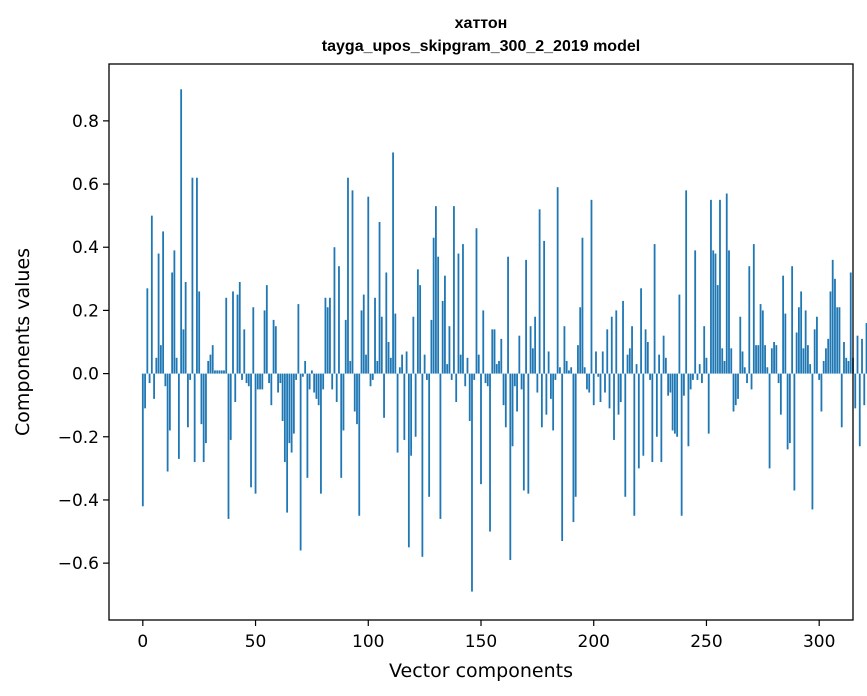 The width and height of the screenshot is (867, 696). Describe the element at coordinates (819, 642) in the screenshot. I see `x-tick-label-300: 300` at that location.